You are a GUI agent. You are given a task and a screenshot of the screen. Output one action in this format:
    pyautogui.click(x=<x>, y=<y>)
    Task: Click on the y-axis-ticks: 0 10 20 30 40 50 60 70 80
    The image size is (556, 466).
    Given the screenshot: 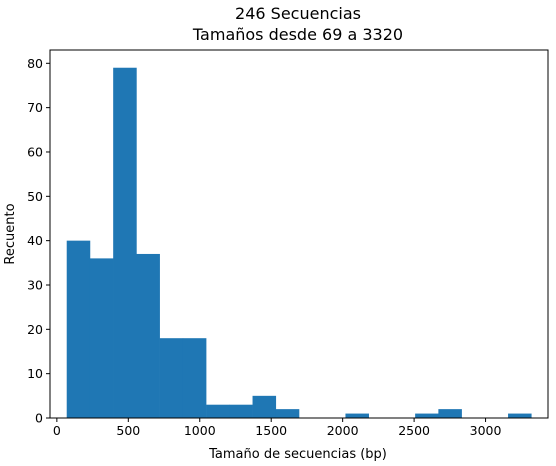 What is the action you would take?
    pyautogui.click(x=38, y=241)
    